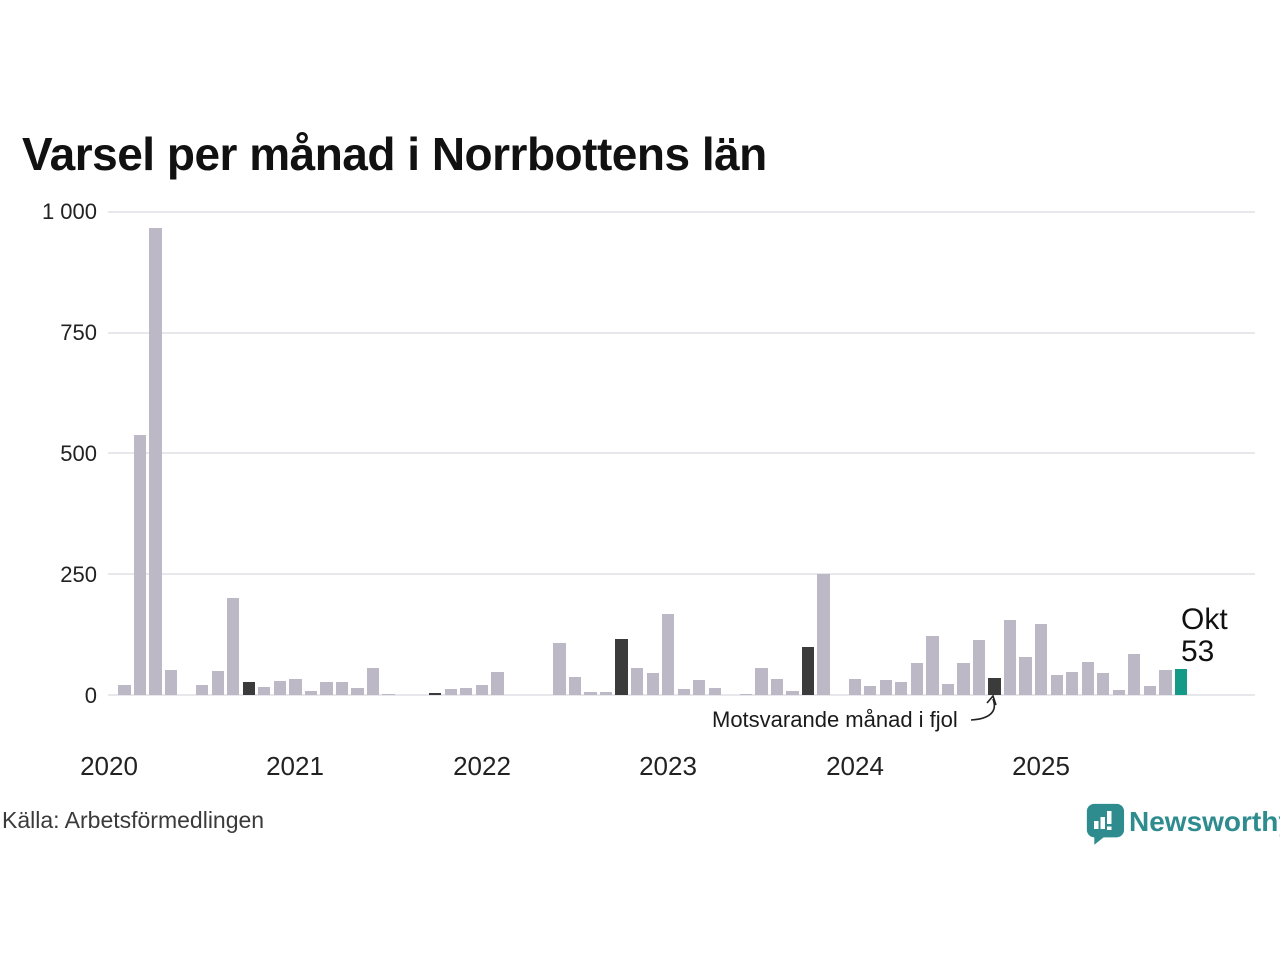  What do you see at coordinates (78, 574) in the screenshot?
I see `y-tick-250: 250` at bounding box center [78, 574].